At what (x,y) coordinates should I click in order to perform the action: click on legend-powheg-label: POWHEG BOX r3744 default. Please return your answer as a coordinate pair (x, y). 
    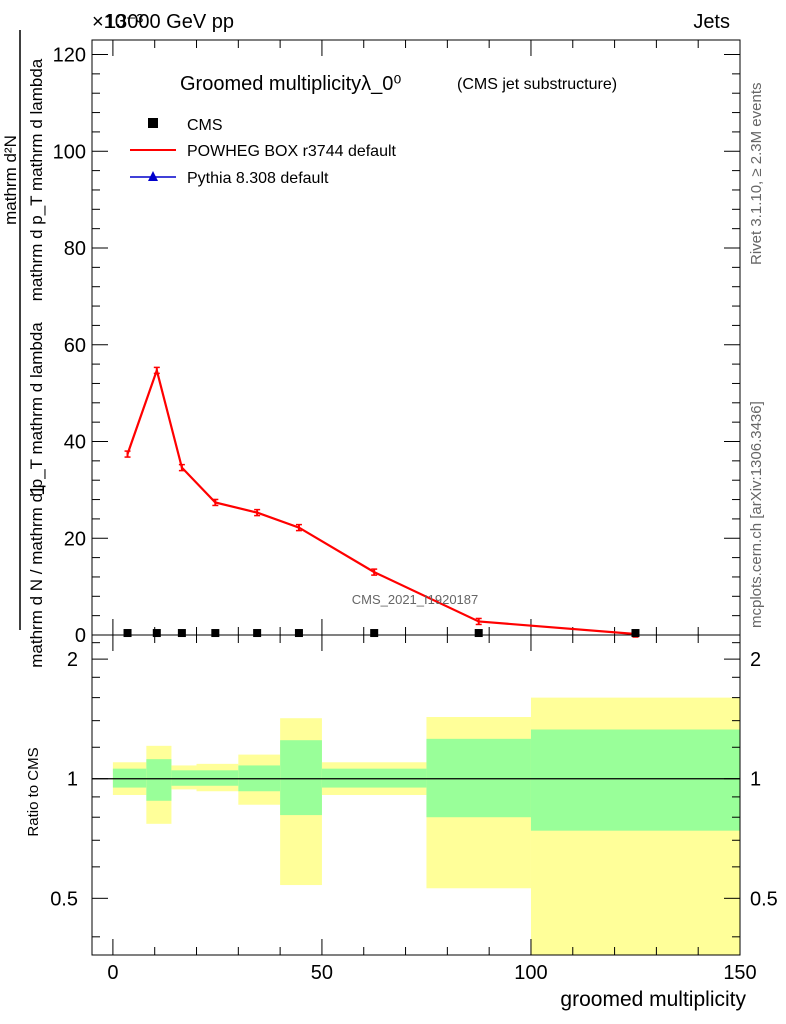
    Looking at the image, I should click on (292, 151).